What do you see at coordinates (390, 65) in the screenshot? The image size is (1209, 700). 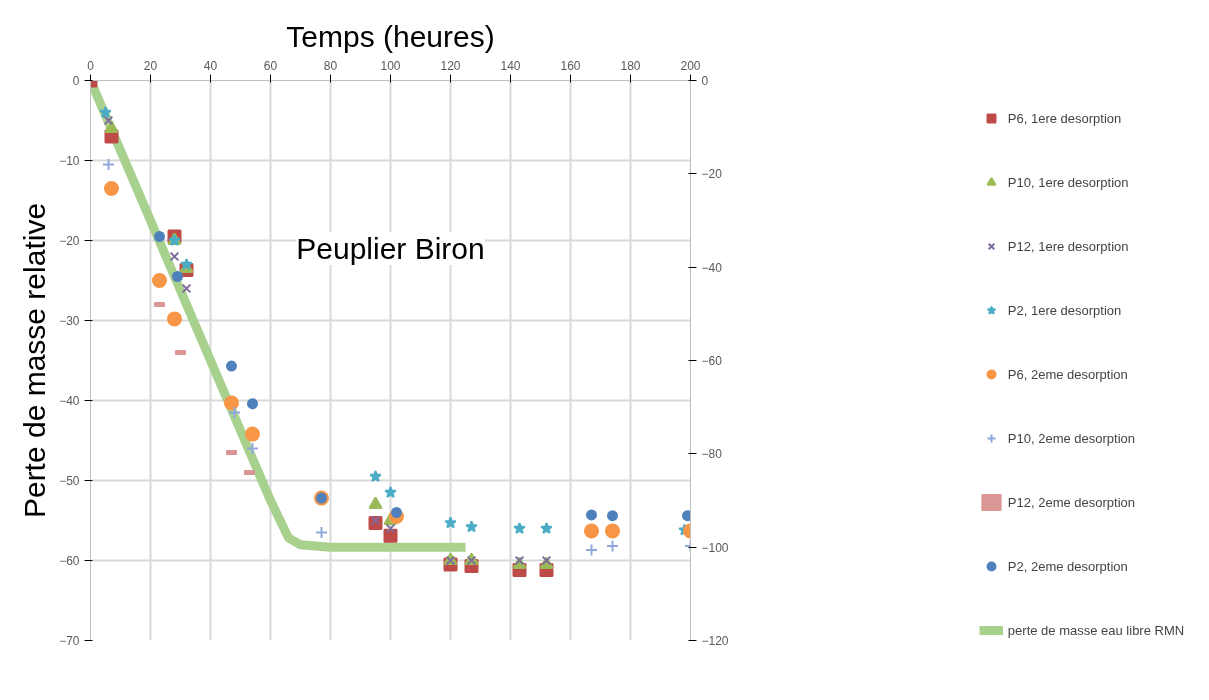 I see `x-tick-label: 100` at bounding box center [390, 65].